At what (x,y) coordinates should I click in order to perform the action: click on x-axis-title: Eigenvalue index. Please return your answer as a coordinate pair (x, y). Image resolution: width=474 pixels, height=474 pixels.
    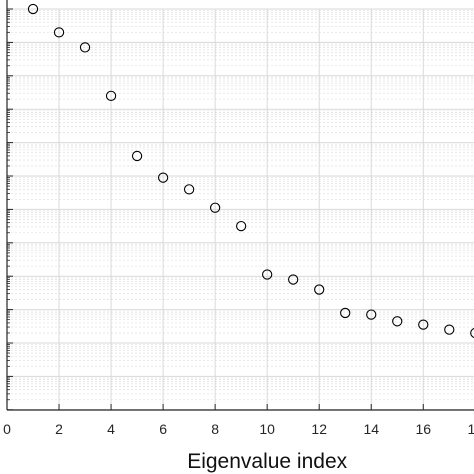
    Looking at the image, I should click on (267, 461).